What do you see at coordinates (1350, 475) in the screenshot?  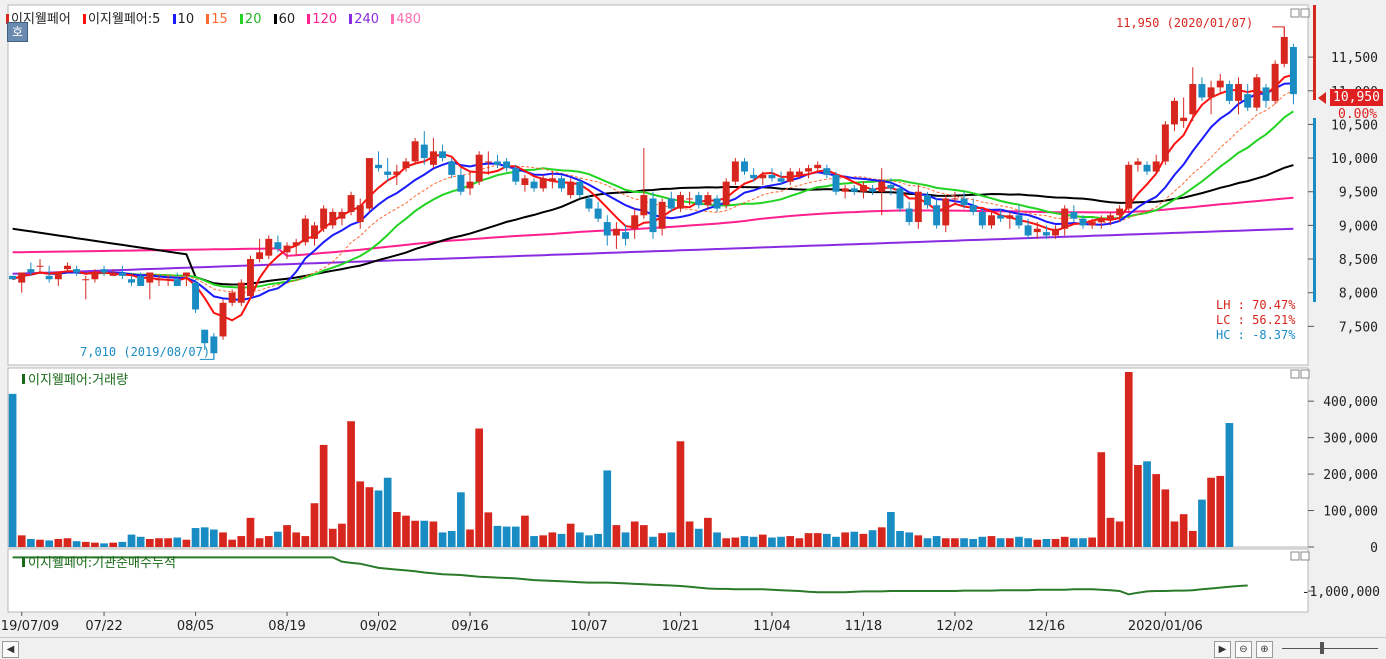 I see `volume-y-tick: 200,000` at bounding box center [1350, 475].